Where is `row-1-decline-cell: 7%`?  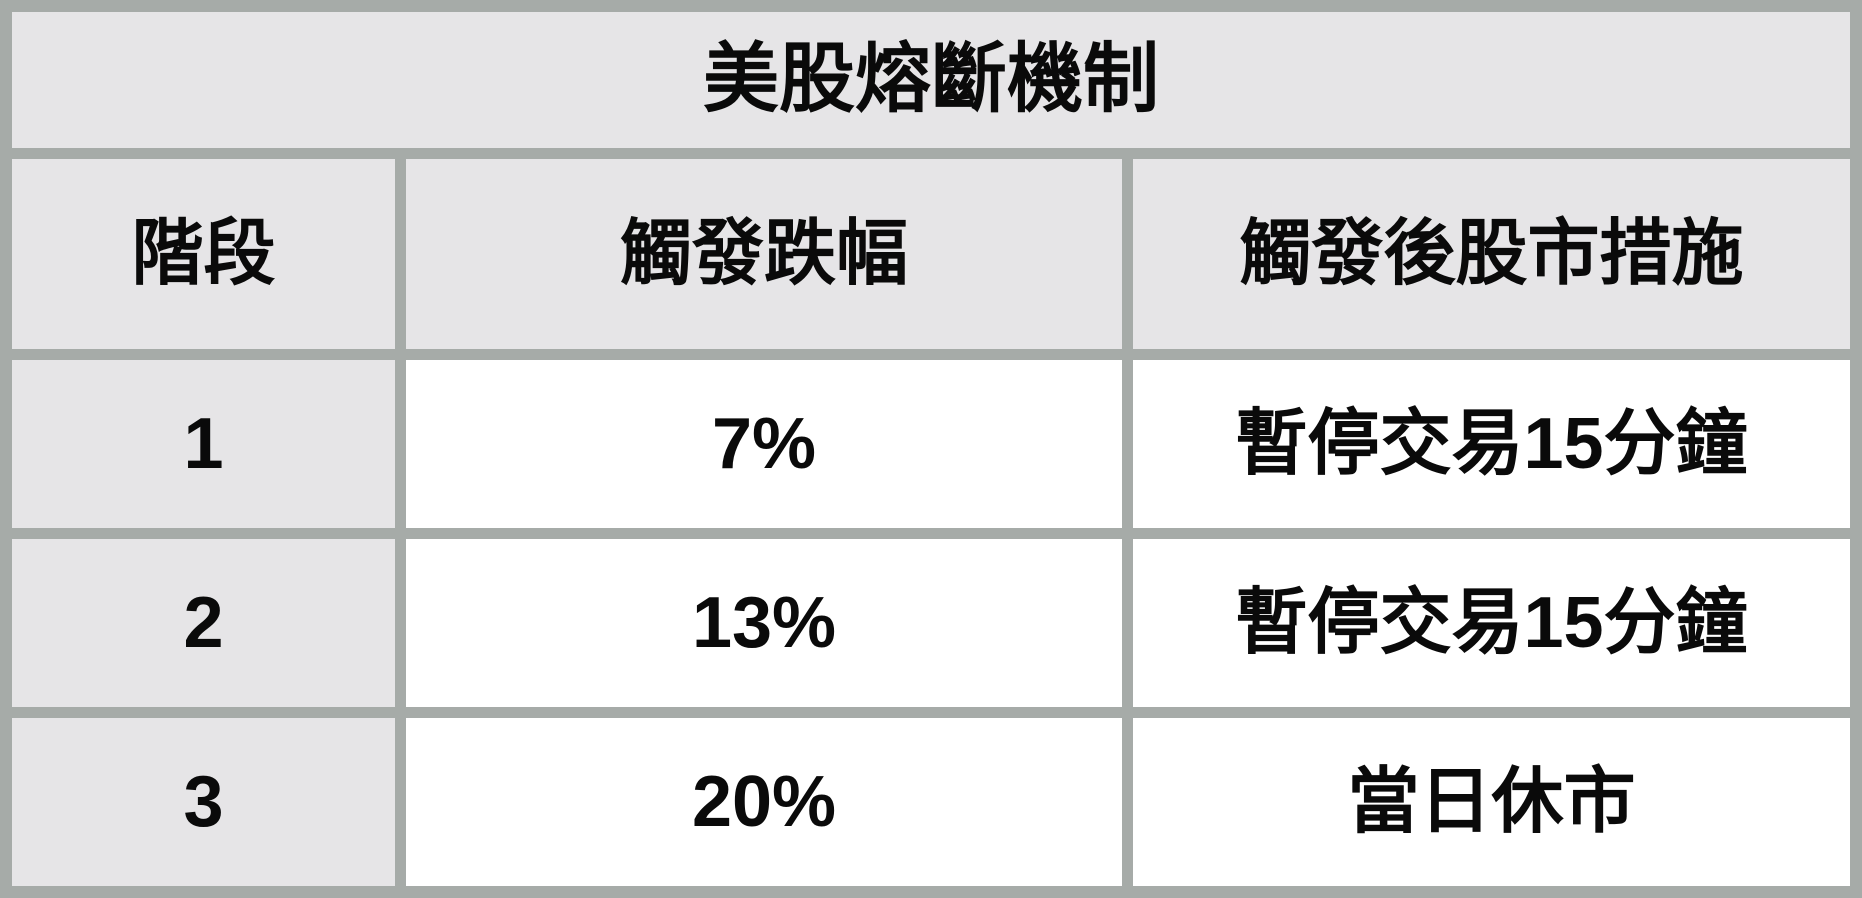 row-1-decline-cell: 7% is located at coordinates (764, 444).